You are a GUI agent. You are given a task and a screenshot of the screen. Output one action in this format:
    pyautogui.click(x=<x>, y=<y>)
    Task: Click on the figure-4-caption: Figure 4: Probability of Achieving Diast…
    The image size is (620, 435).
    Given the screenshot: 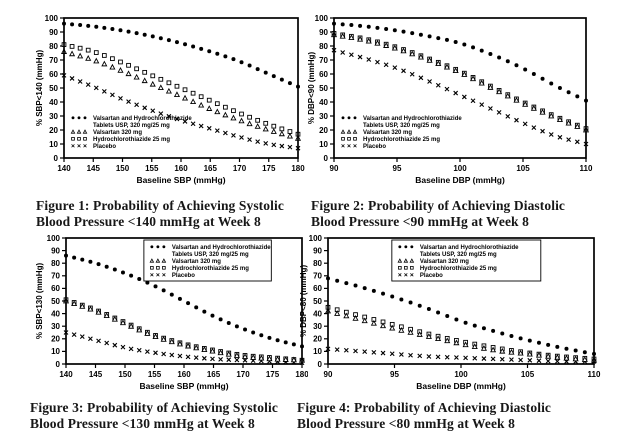 What is the action you would take?
    pyautogui.click(x=457, y=416)
    